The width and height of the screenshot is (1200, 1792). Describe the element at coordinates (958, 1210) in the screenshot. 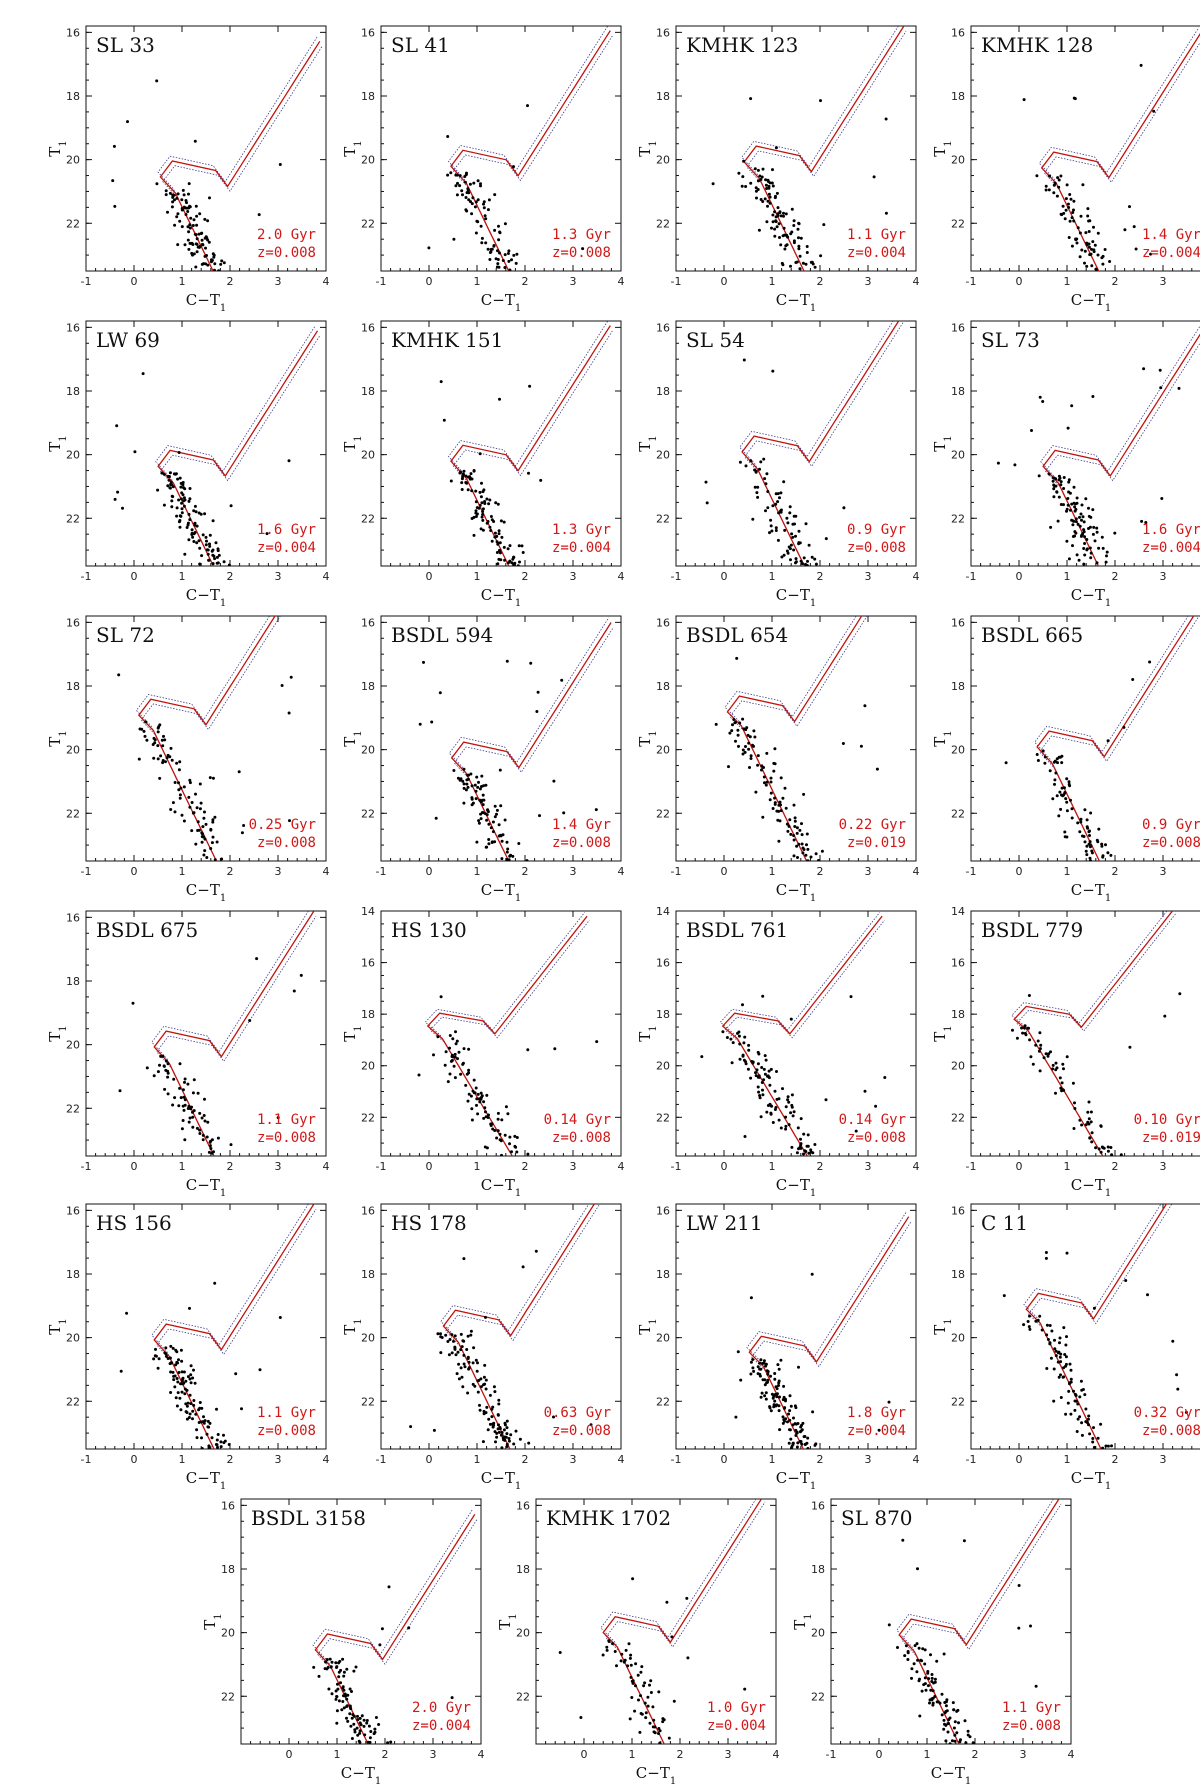

I see `y-tick-label: 16` at that location.